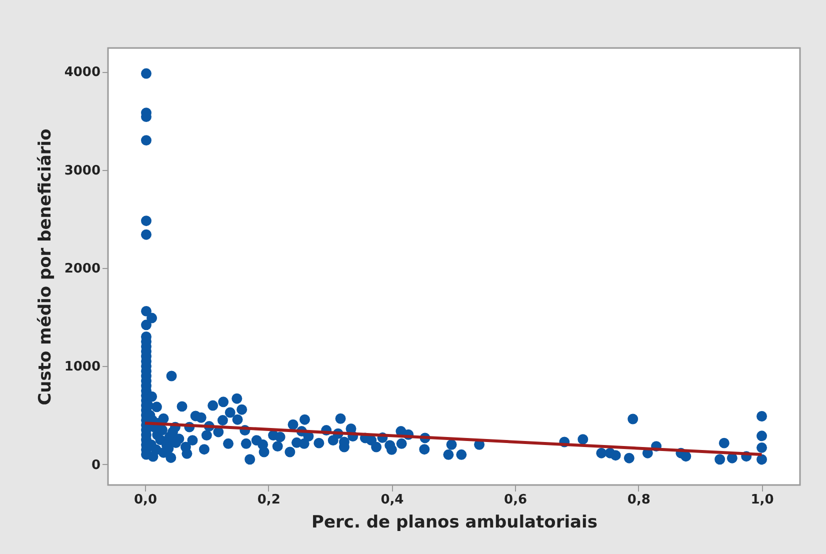  I want to click on y-tick-label: 2000, so click(82, 268).